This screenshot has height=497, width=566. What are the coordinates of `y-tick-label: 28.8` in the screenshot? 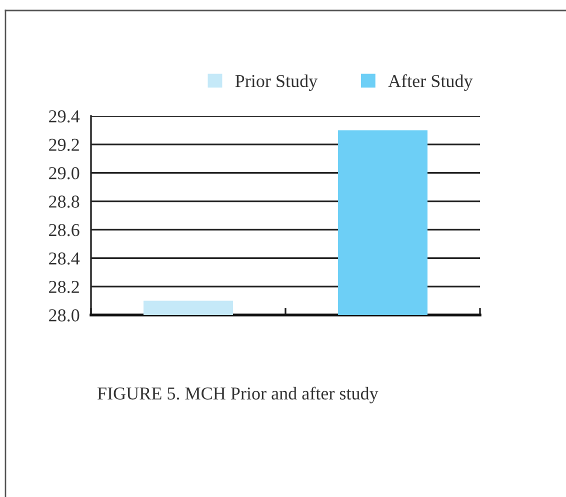 It's located at (64, 202).